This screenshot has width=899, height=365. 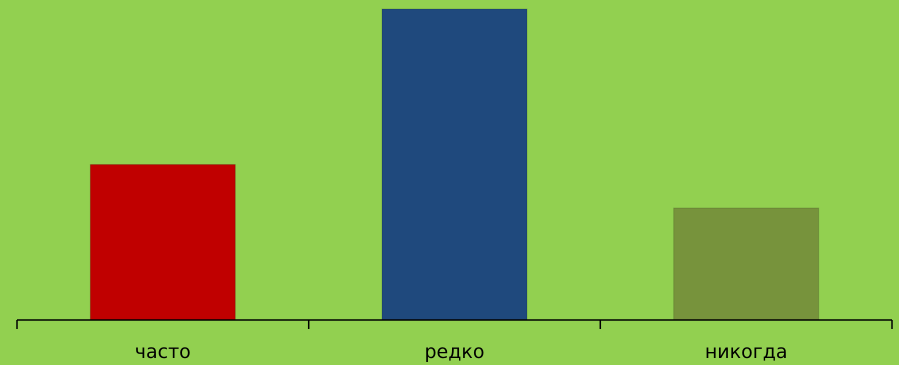 I want to click on x-tick-labels: часто редко никогда, so click(x=461, y=352).